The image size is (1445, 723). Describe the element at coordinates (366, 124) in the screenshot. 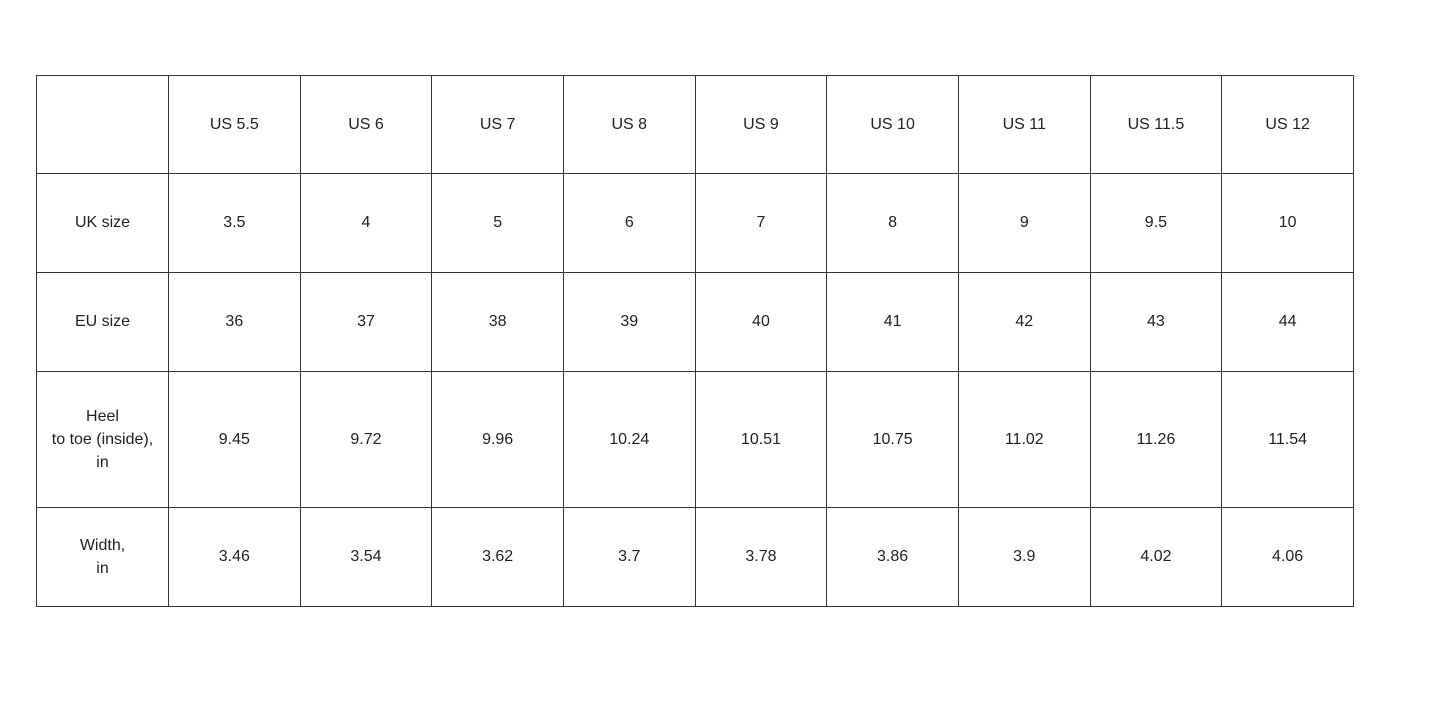

I see `header-cell-us-6: US 6` at that location.